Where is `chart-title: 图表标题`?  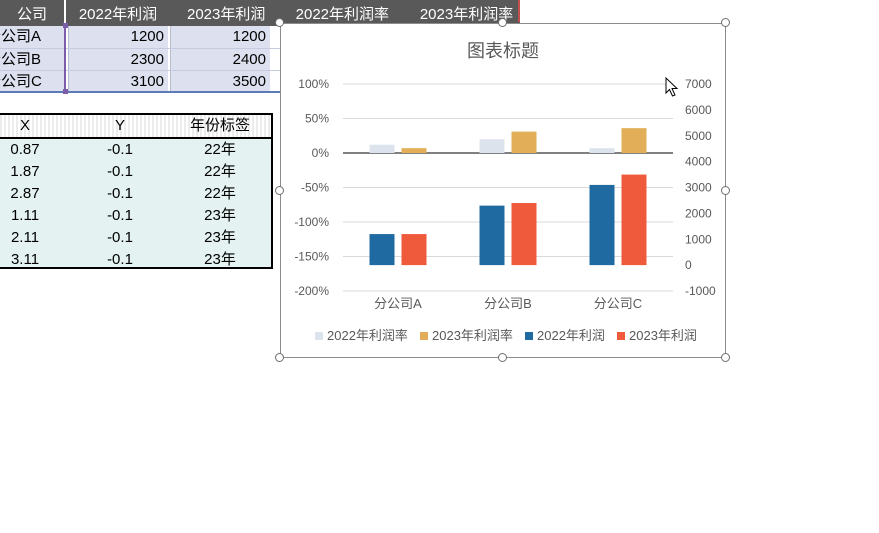 chart-title: 图表标题 is located at coordinates (503, 51).